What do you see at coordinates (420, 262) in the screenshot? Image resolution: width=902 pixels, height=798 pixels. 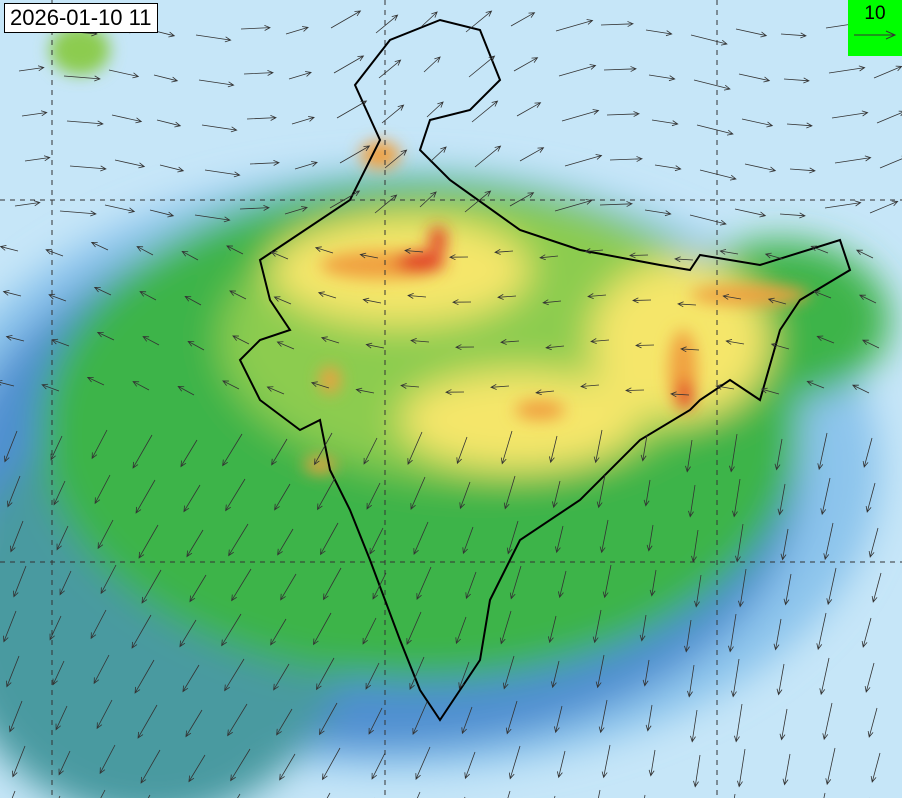 I see `field-red` at bounding box center [420, 262].